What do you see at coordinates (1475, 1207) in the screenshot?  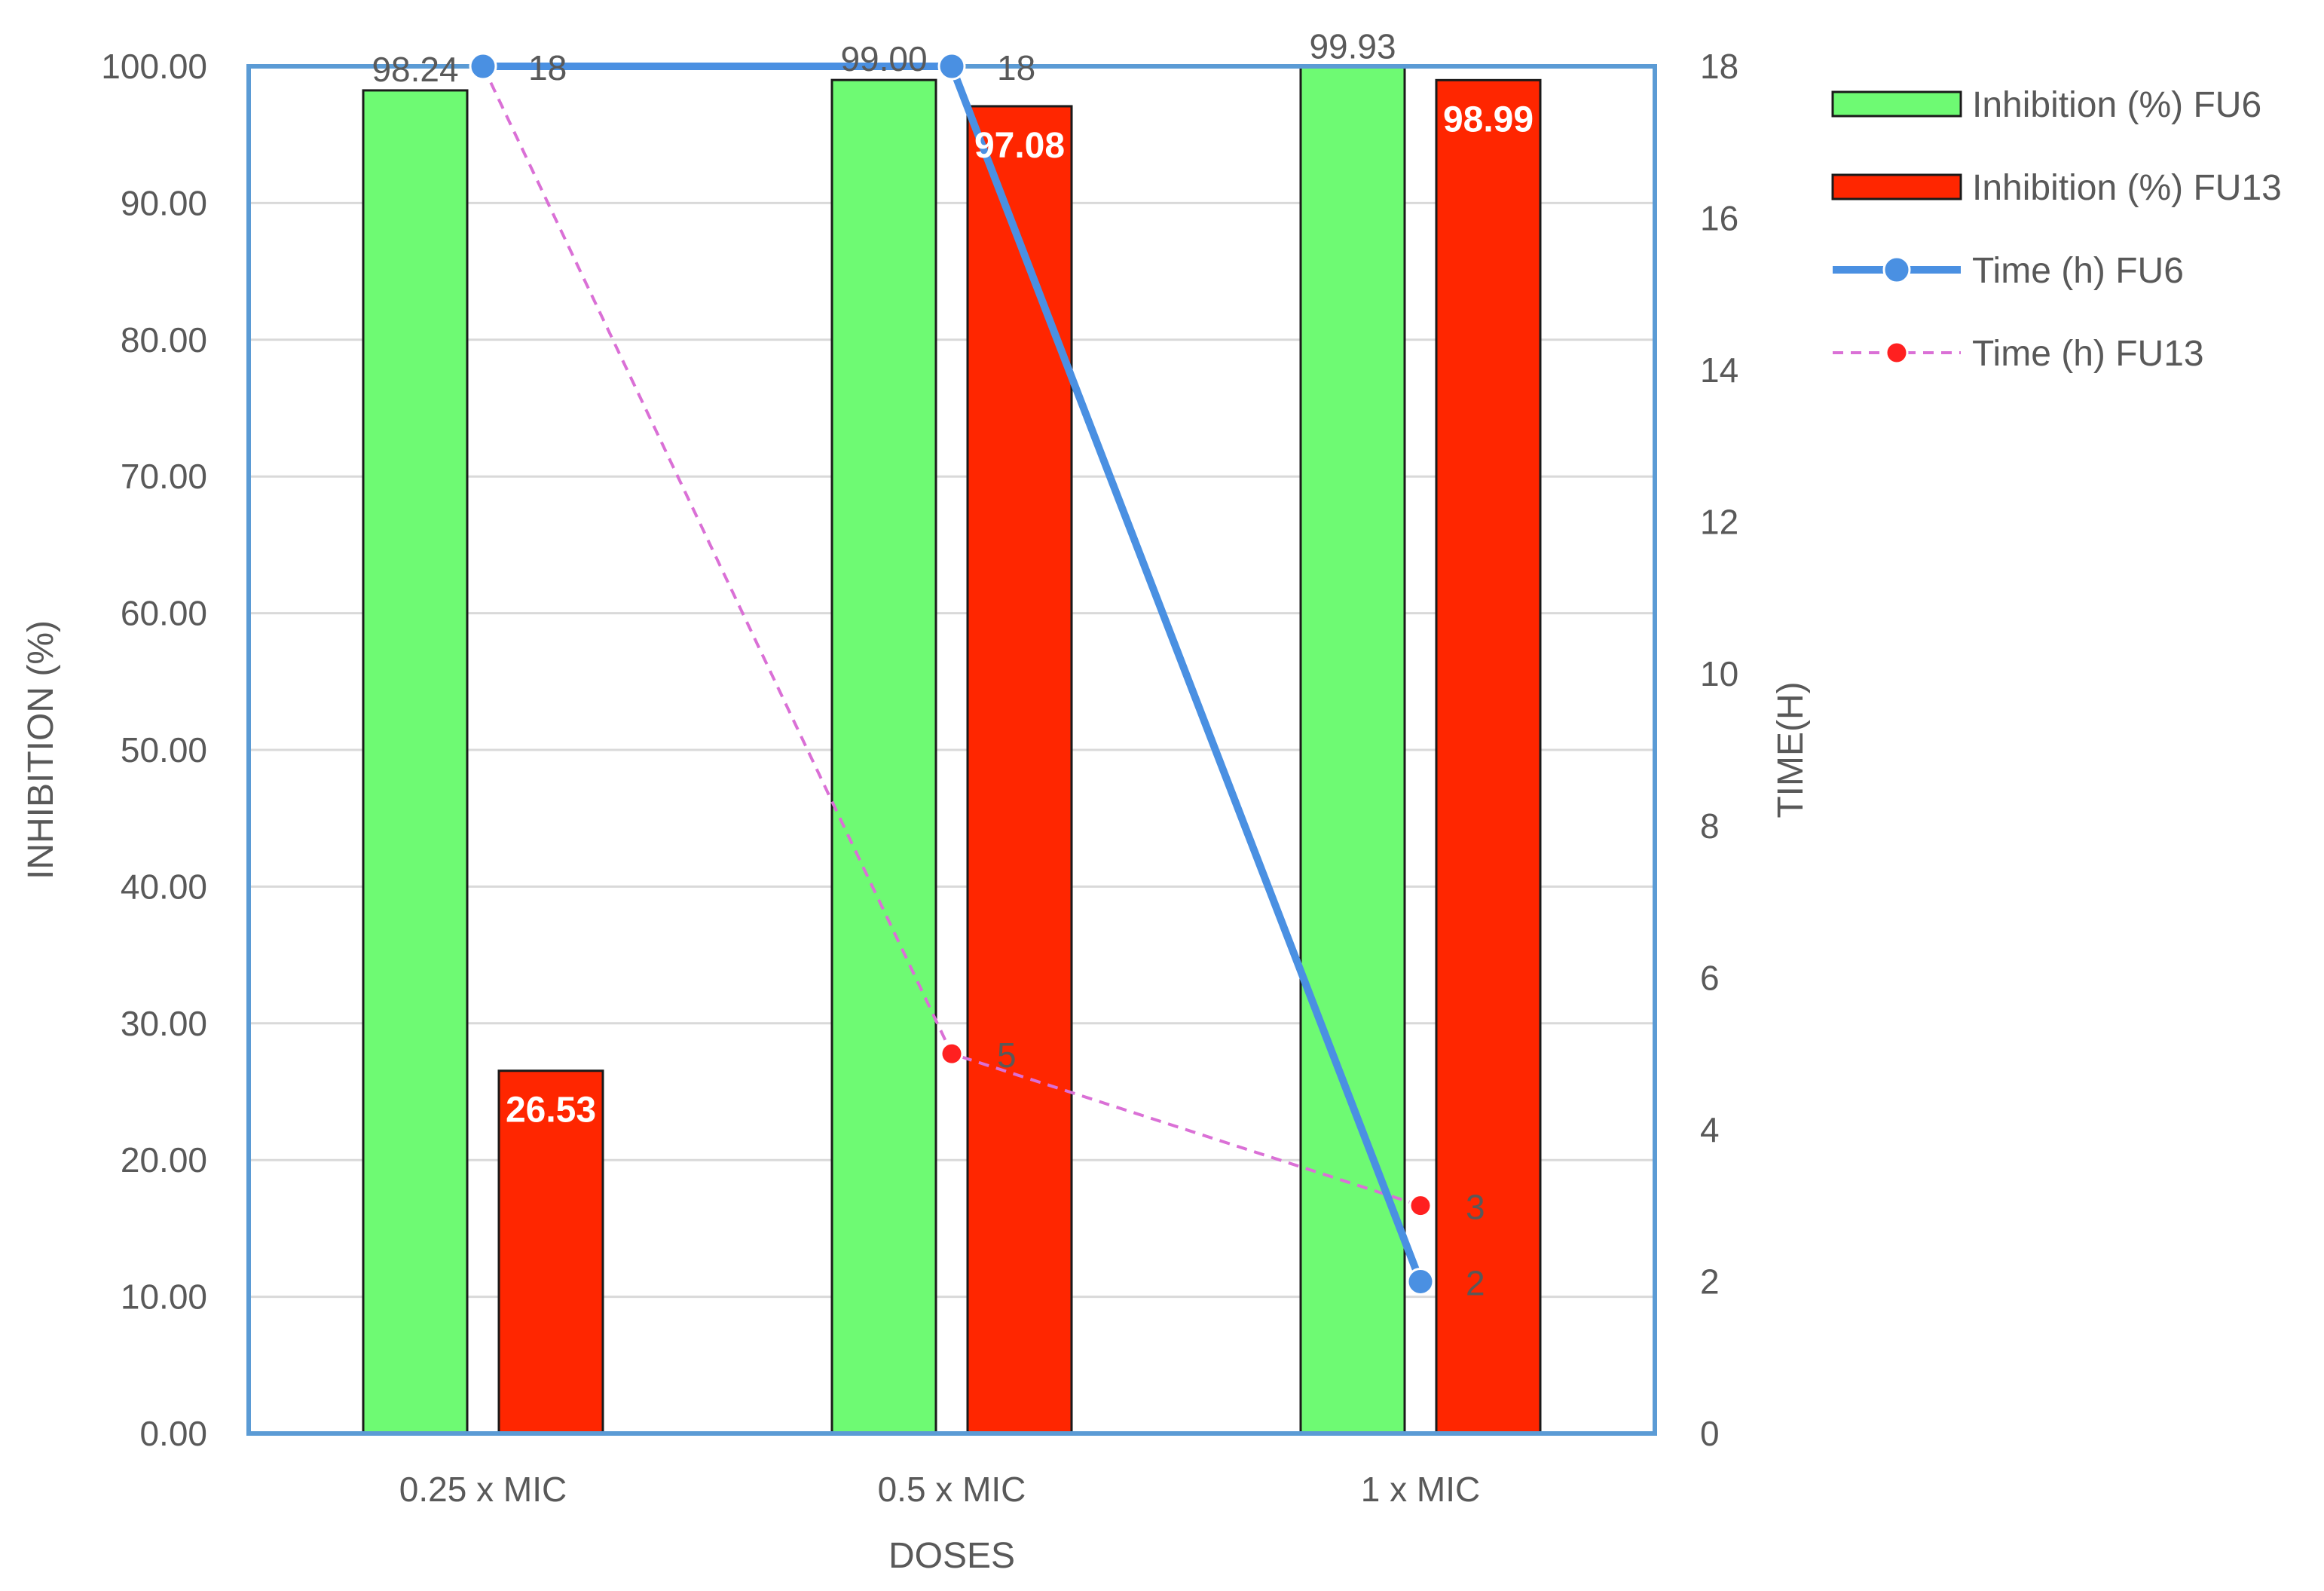 I see `point-label-time-h-fu13-1-x-mic: 3` at bounding box center [1475, 1207].